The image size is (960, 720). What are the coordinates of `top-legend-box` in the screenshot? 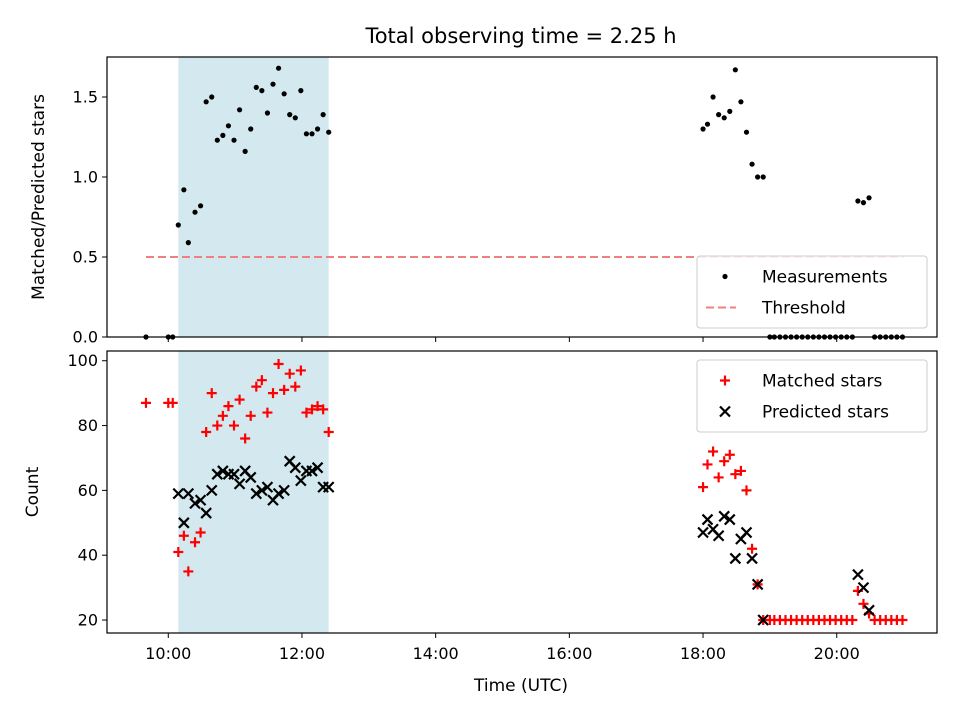 It's located at (812, 292).